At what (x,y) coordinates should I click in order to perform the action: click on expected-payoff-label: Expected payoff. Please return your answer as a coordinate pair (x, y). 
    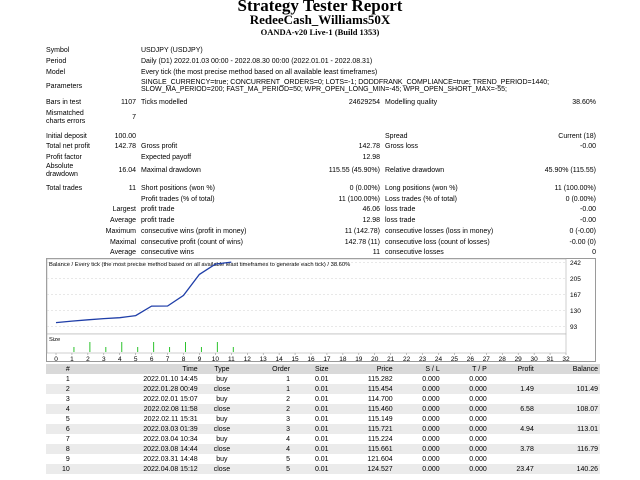
    Looking at the image, I should click on (166, 157).